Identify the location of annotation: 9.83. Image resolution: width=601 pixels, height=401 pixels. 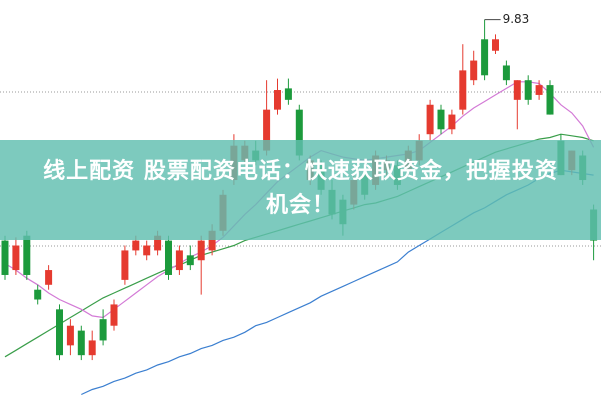
(507, 19).